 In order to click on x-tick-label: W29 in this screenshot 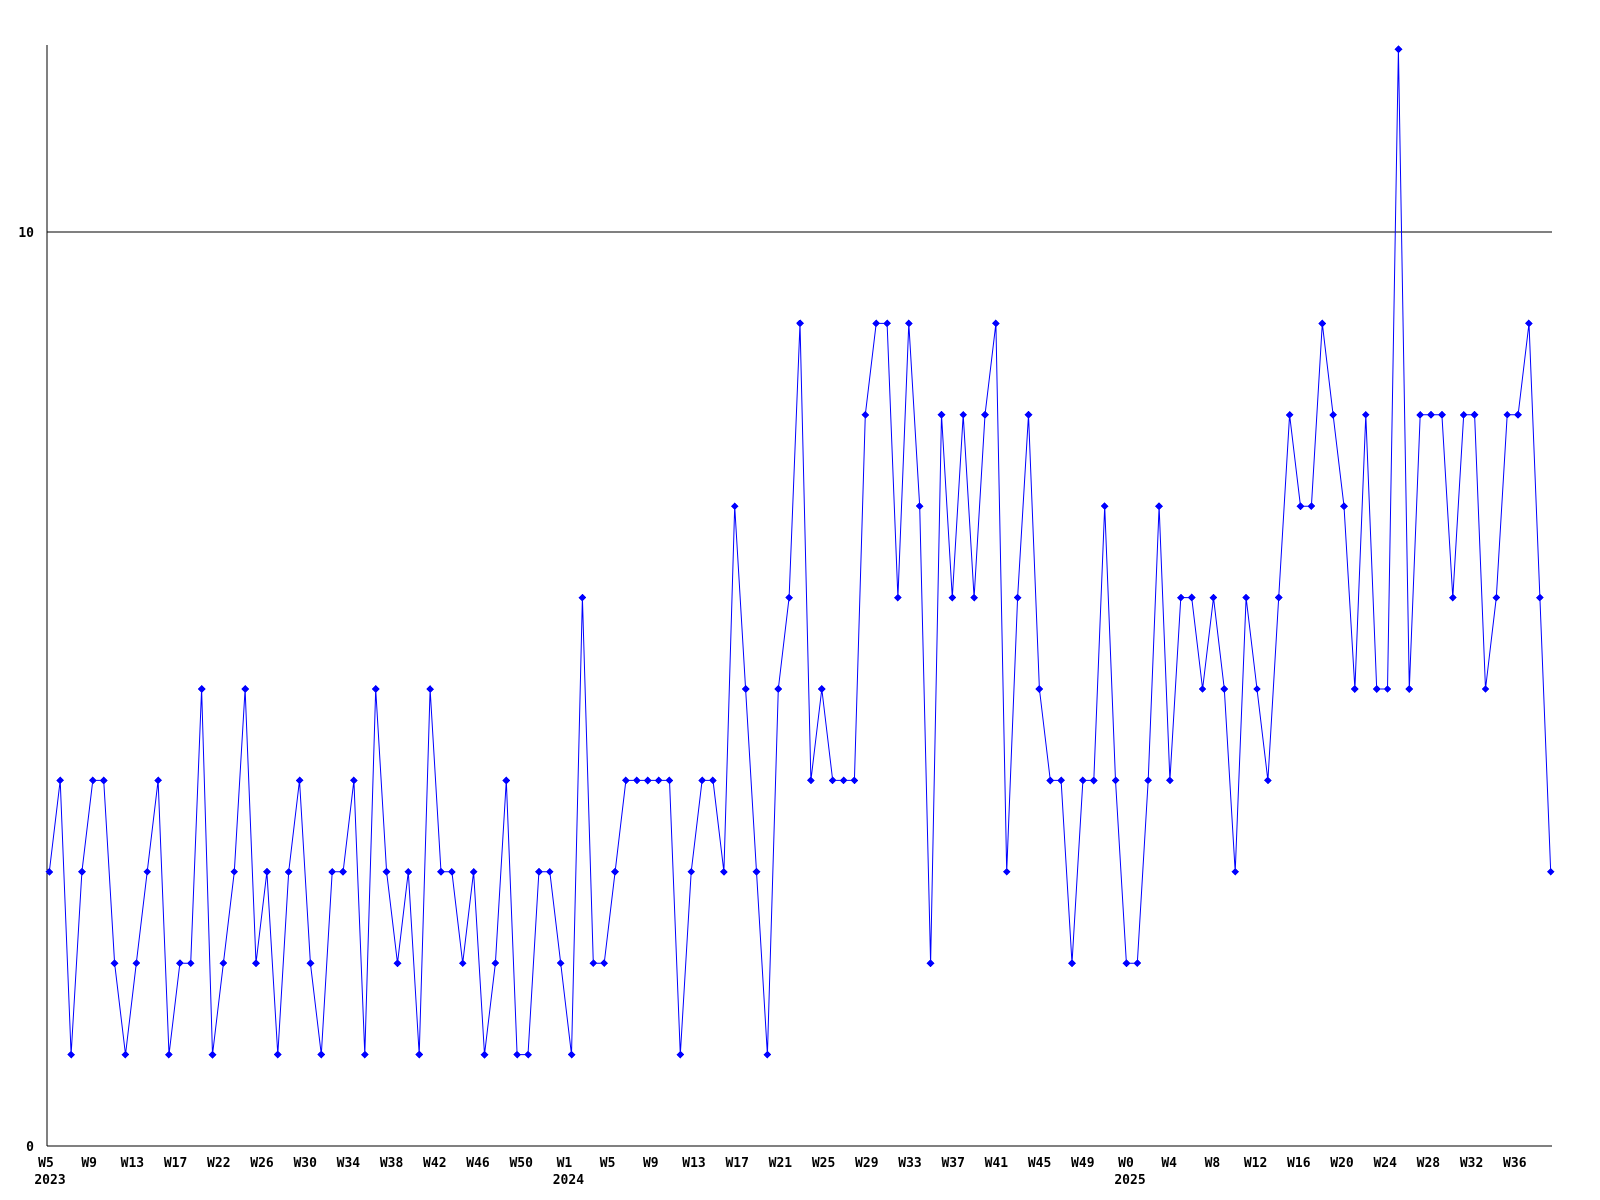, I will do `click(866, 1163)`.